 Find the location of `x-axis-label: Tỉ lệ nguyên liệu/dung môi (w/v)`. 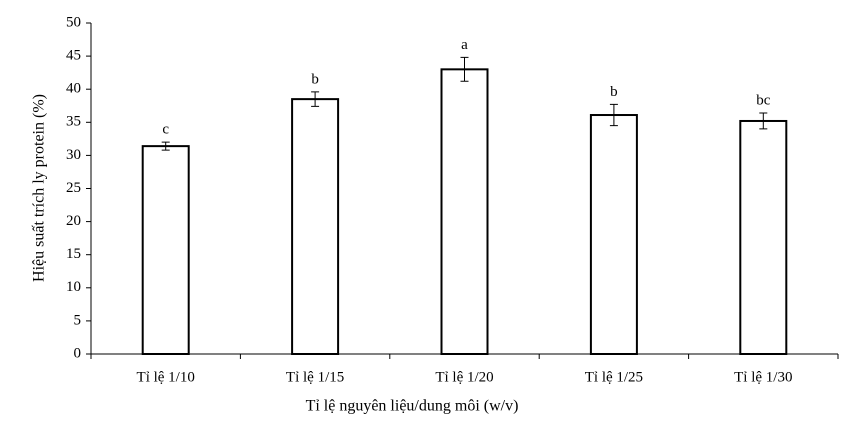

x-axis-label: Tỉ lệ nguyên liệu/dung môi (w/v) is located at coordinates (412, 406).